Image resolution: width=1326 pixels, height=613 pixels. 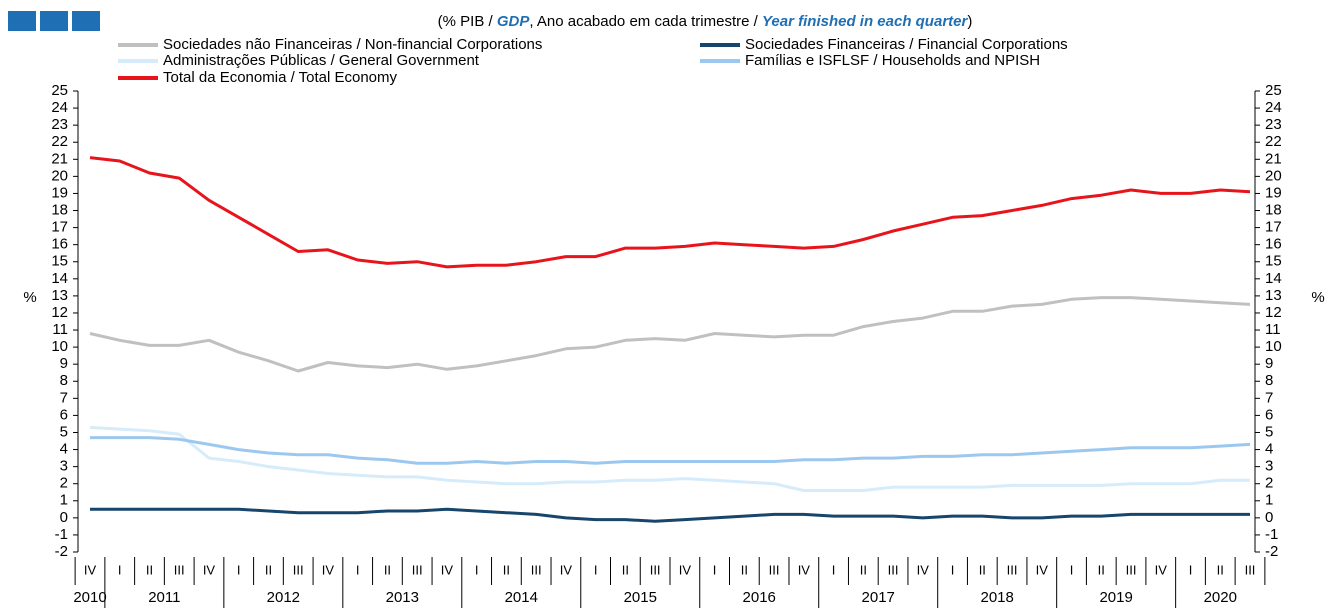 I want to click on y-tick-label: 23, so click(x=59, y=124).